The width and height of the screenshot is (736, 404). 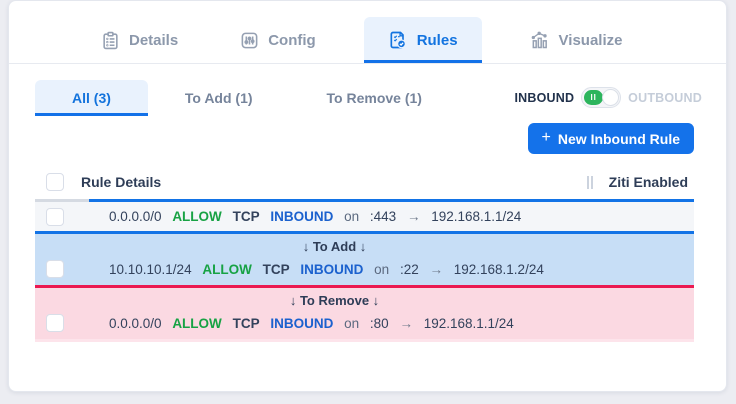 I want to click on tab-rules-label: Rules, so click(x=437, y=40).